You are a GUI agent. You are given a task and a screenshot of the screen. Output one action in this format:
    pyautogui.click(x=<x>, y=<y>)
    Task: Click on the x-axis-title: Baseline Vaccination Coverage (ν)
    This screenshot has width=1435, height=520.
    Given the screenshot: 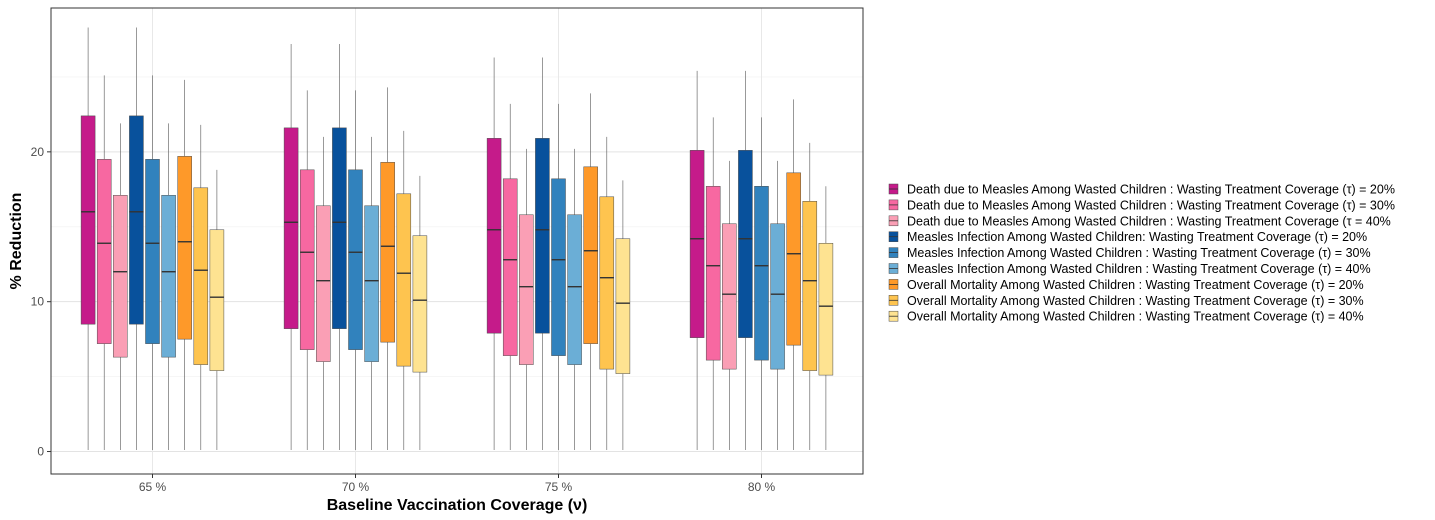 What is the action you would take?
    pyautogui.click(x=457, y=505)
    